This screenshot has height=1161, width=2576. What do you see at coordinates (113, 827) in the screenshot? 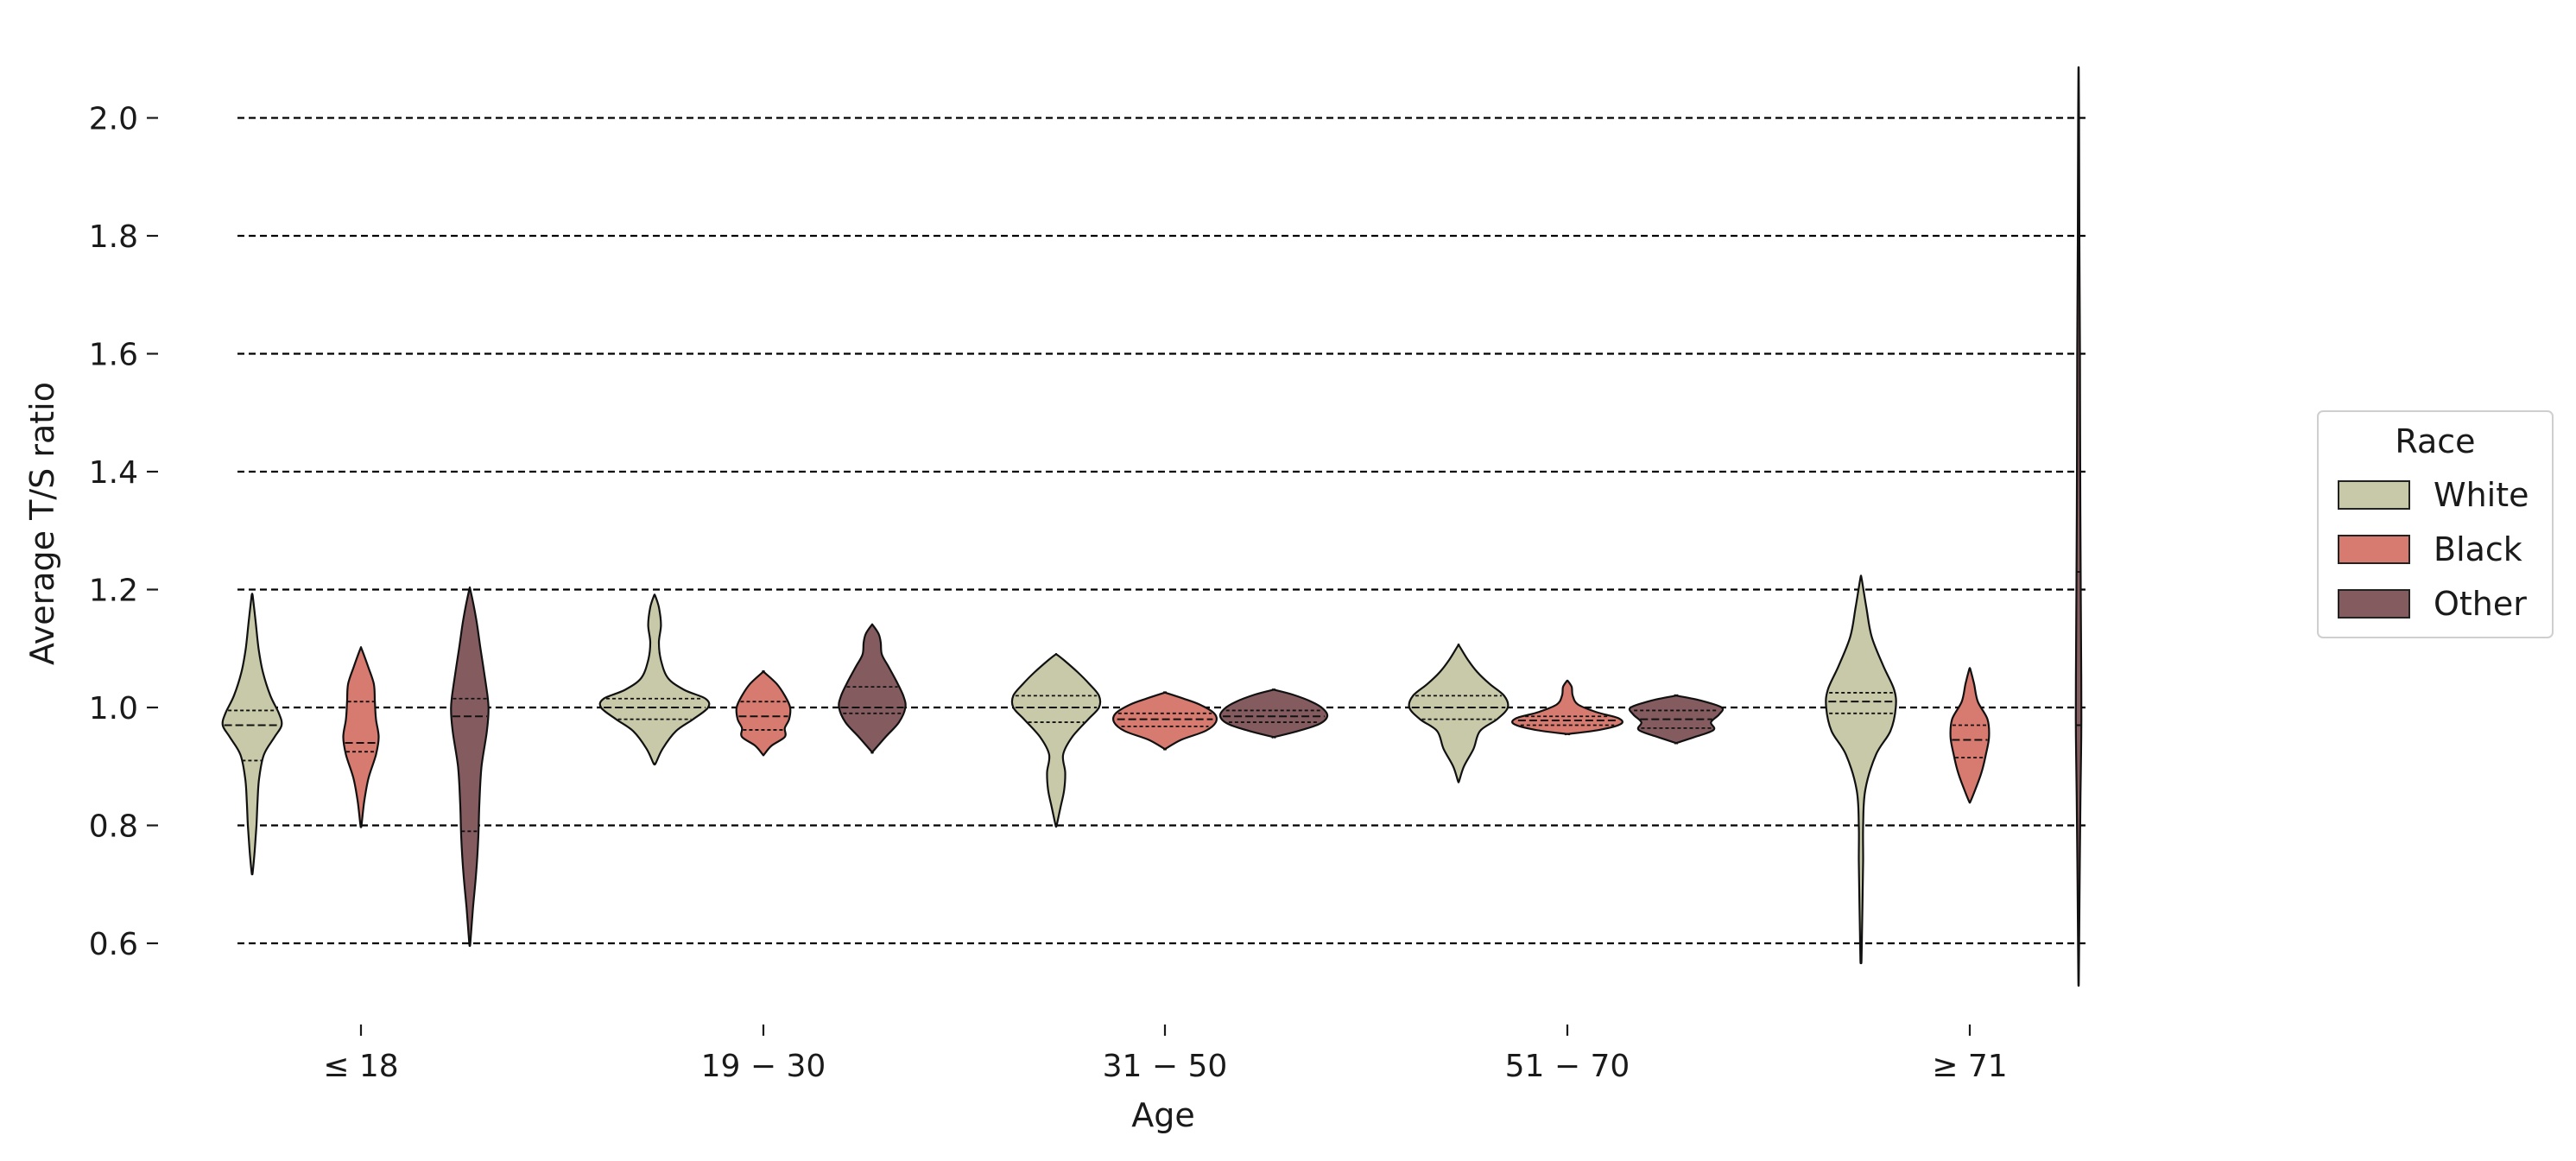
I see `y-tick-label: 0.8` at bounding box center [113, 827].